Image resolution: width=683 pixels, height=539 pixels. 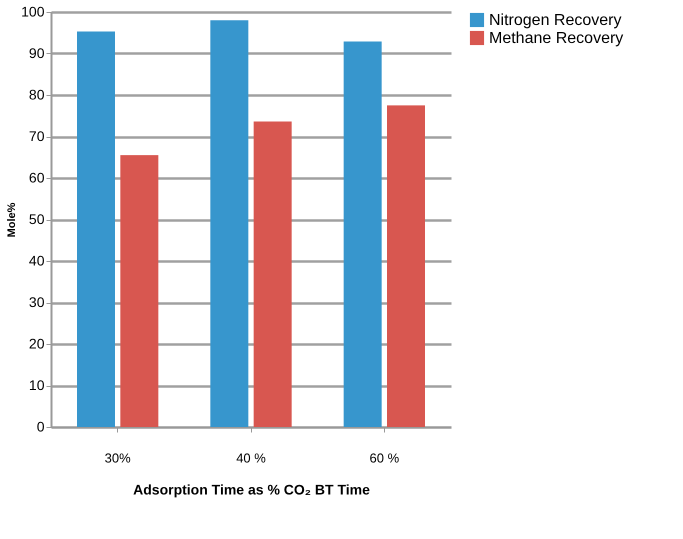 What do you see at coordinates (385, 458) in the screenshot?
I see `x-tick-label: 60 %` at bounding box center [385, 458].